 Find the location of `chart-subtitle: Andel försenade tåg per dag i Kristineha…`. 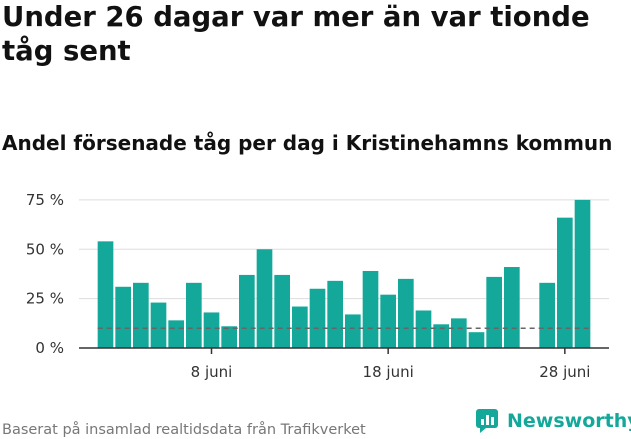

chart-subtitle: Andel försenade tåg per dag i Kristineha… is located at coordinates (307, 143).